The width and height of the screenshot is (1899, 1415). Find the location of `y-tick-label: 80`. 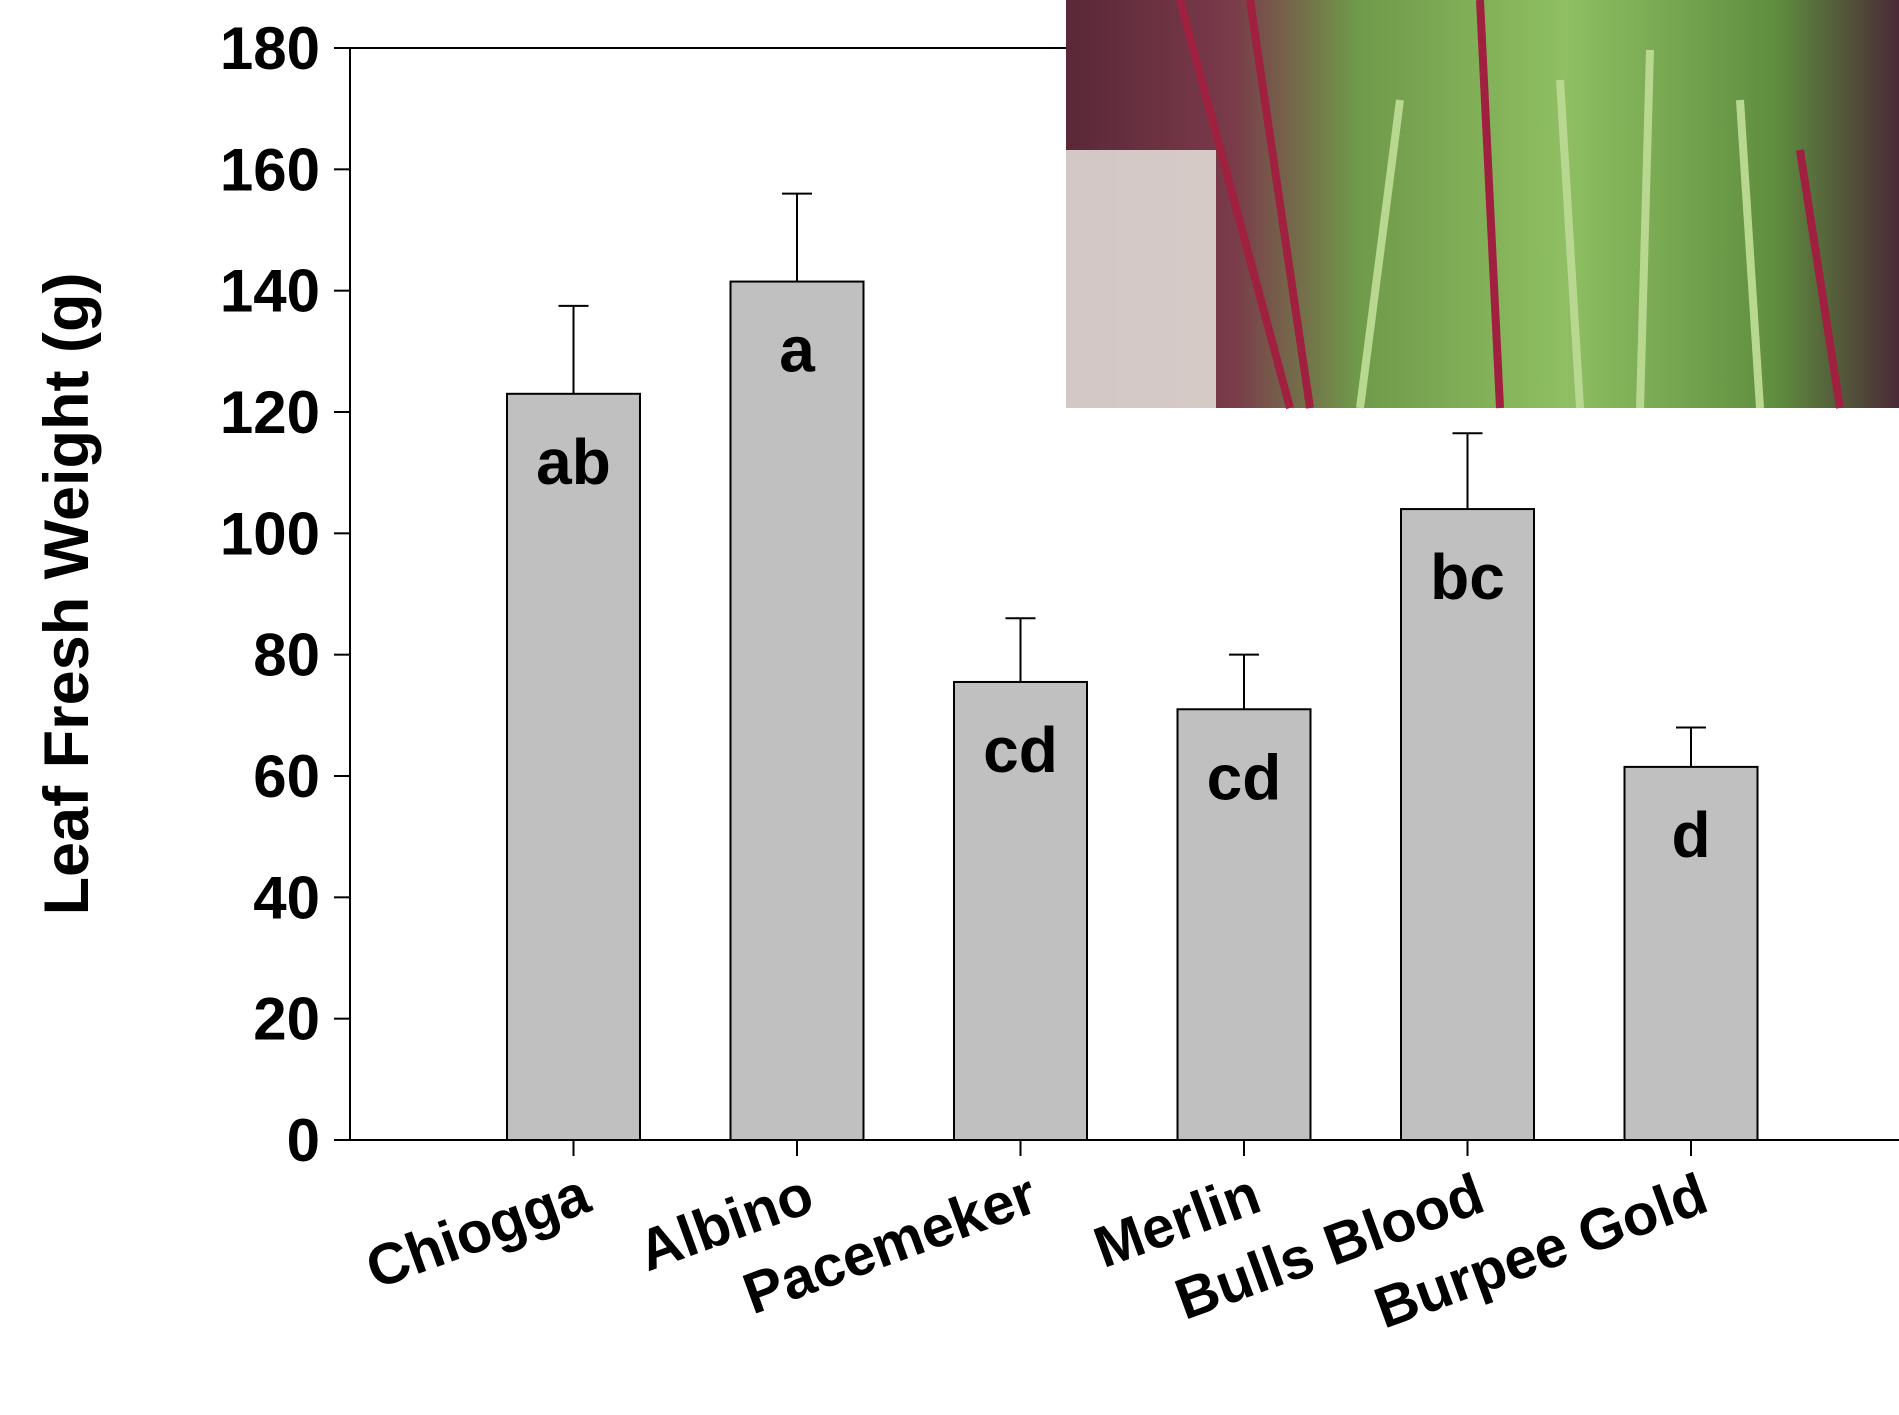

y-tick-label: 80 is located at coordinates (286, 655).